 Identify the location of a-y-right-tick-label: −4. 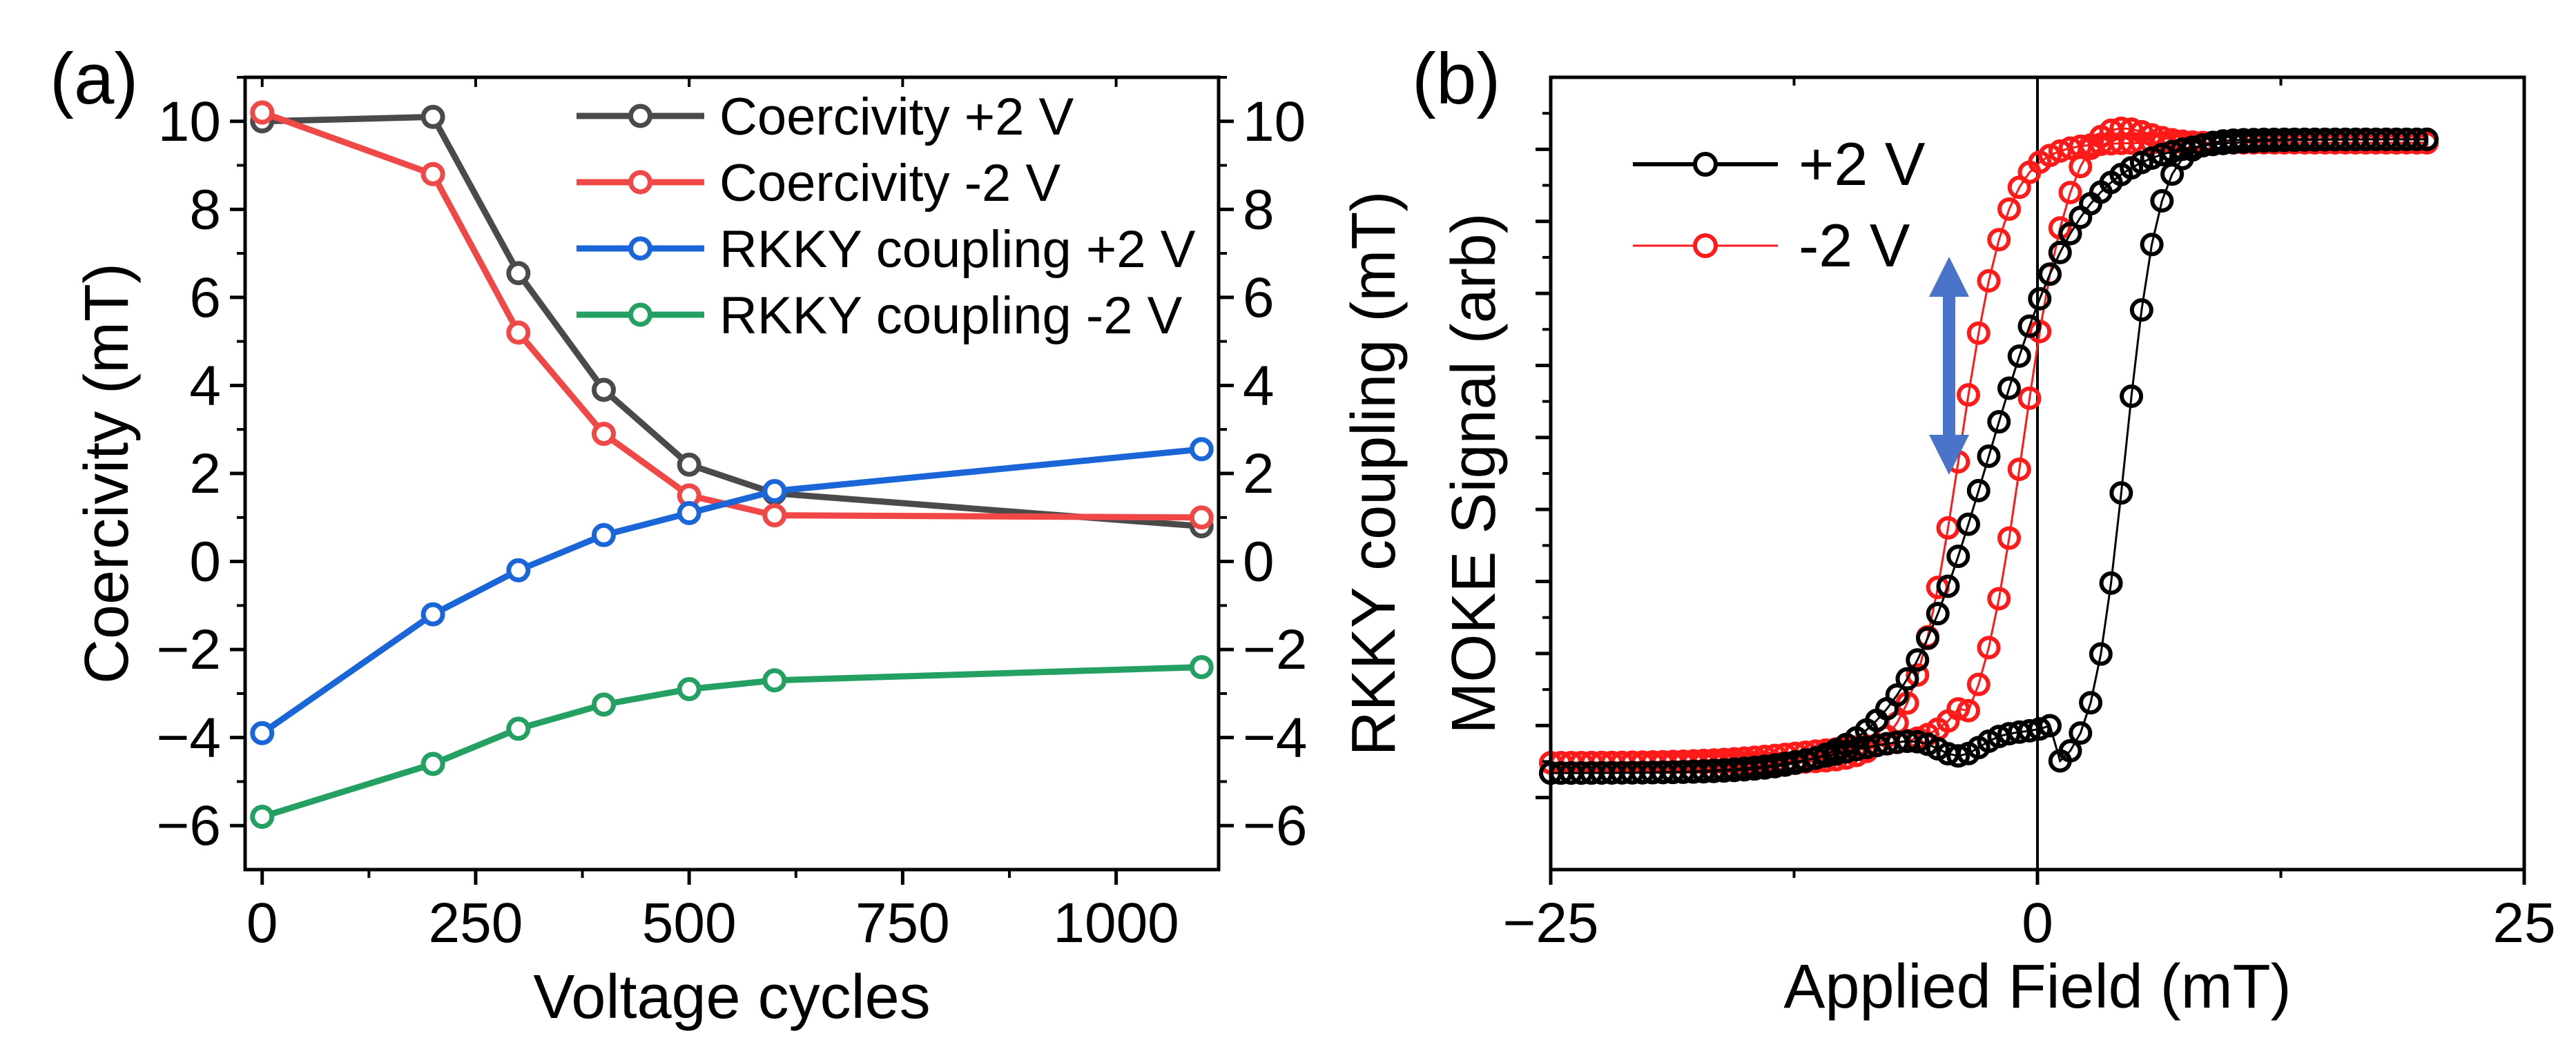
(1276, 738).